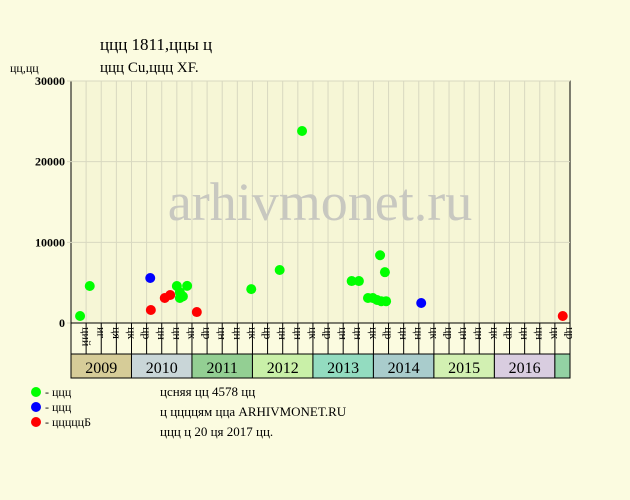 Image resolution: width=630 pixels, height=500 pixels. What do you see at coordinates (50, 81) in the screenshot?
I see `y-tick-label: 30000` at bounding box center [50, 81].